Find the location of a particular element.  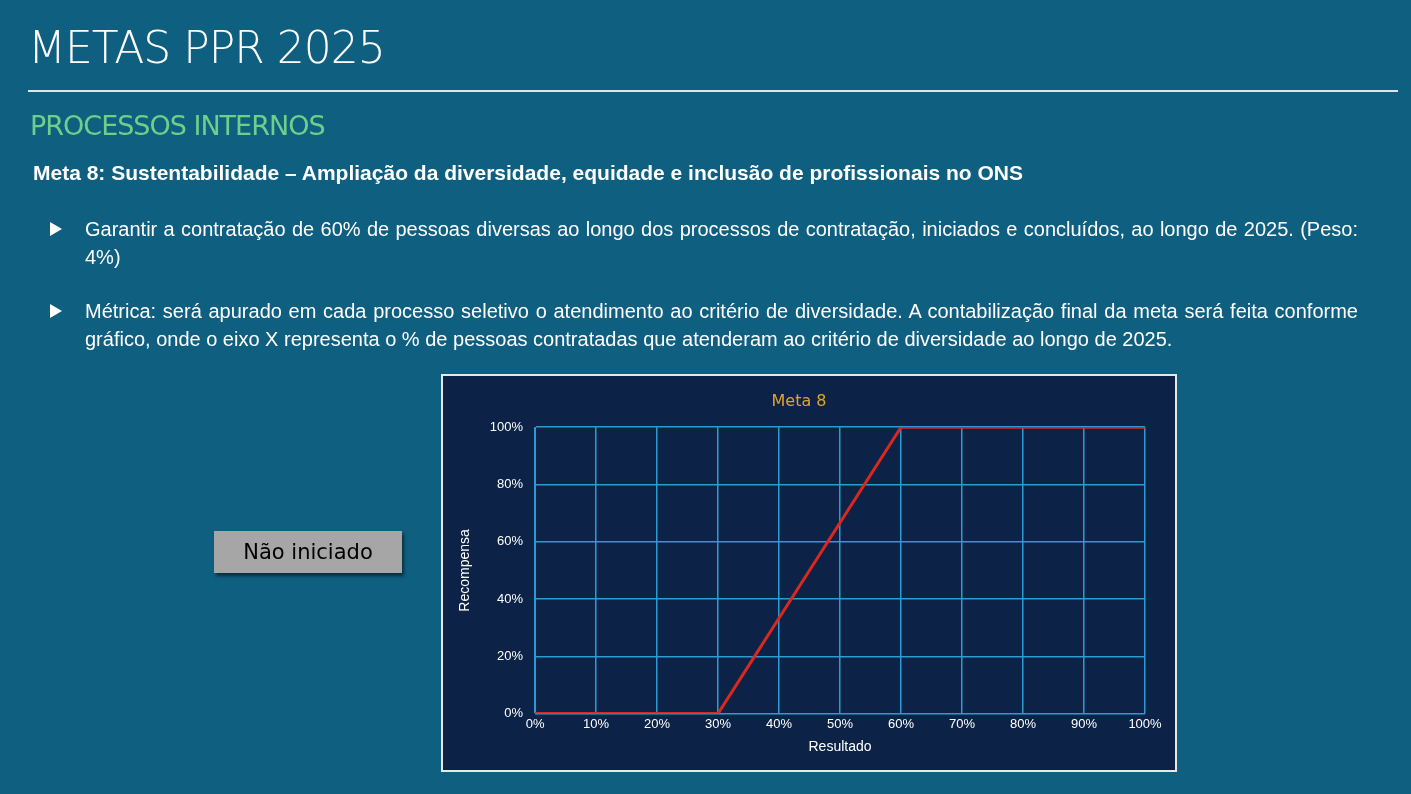

text: METAS PPR 2025 is located at coordinates (206, 47).